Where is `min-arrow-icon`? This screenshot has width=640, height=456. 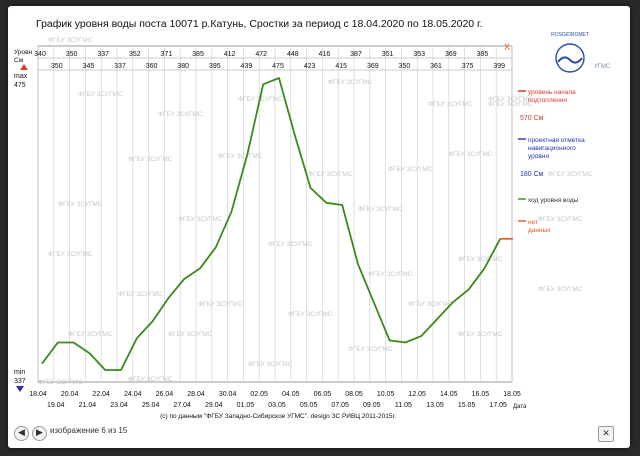
min-arrow-icon is located at coordinates (20, 389).